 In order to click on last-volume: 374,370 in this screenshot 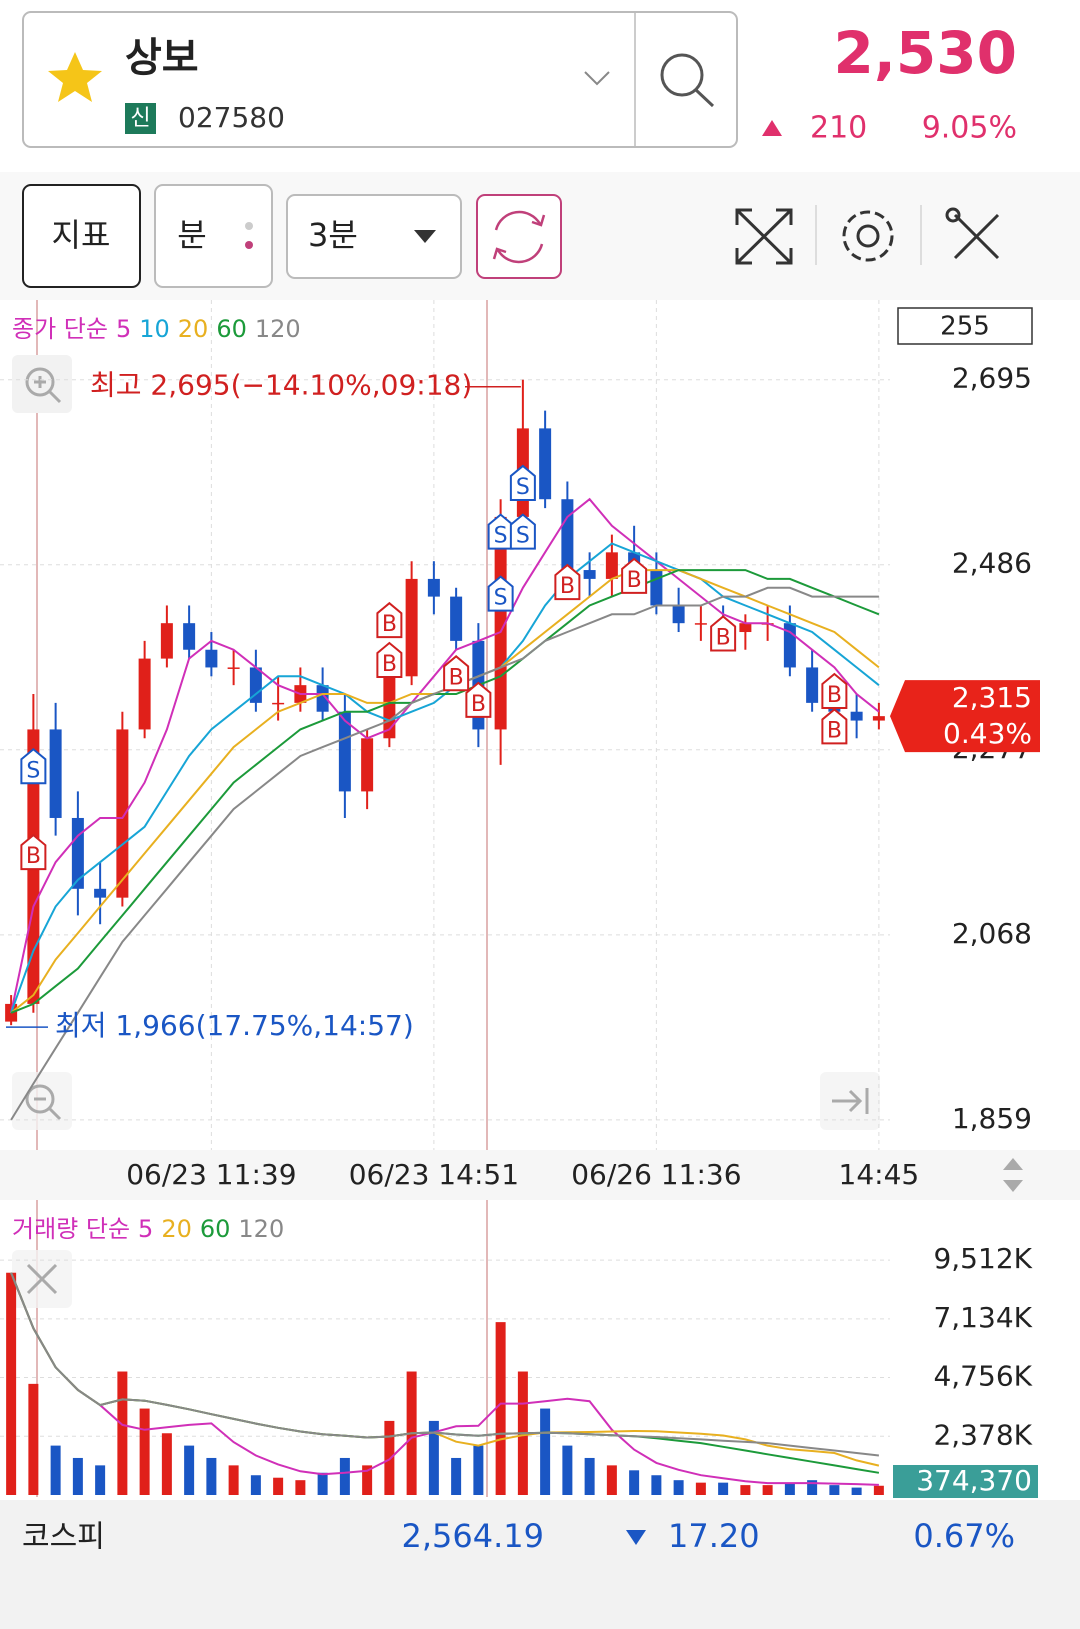, I will do `click(974, 1480)`.